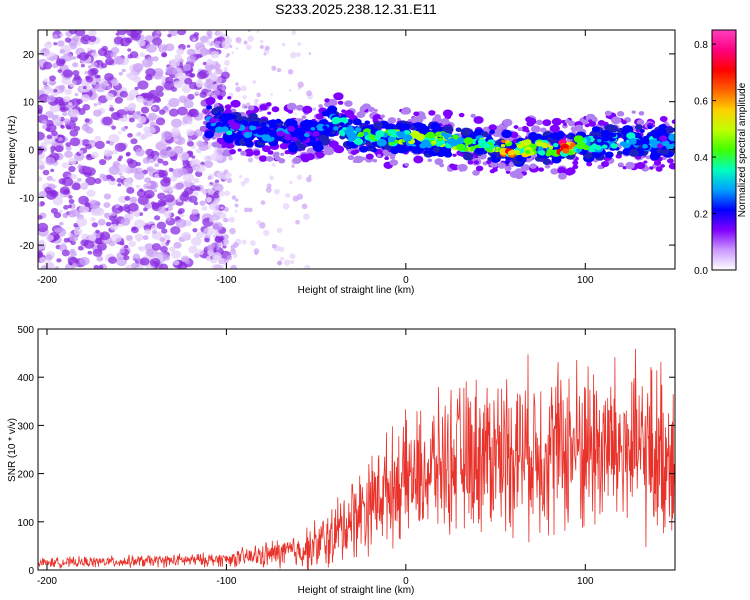 Image resolution: width=750 pixels, height=600 pixels. Describe the element at coordinates (701, 271) in the screenshot. I see `colorbar-tick-label: 0.0` at that location.